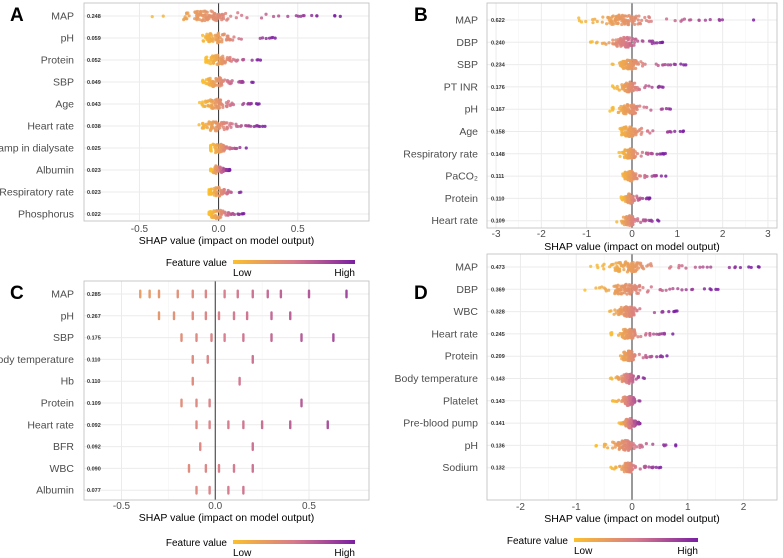 The width and height of the screenshot is (783, 558). What do you see at coordinates (197, 263) in the screenshot?
I see `legend-title: Feature value` at bounding box center [197, 263].